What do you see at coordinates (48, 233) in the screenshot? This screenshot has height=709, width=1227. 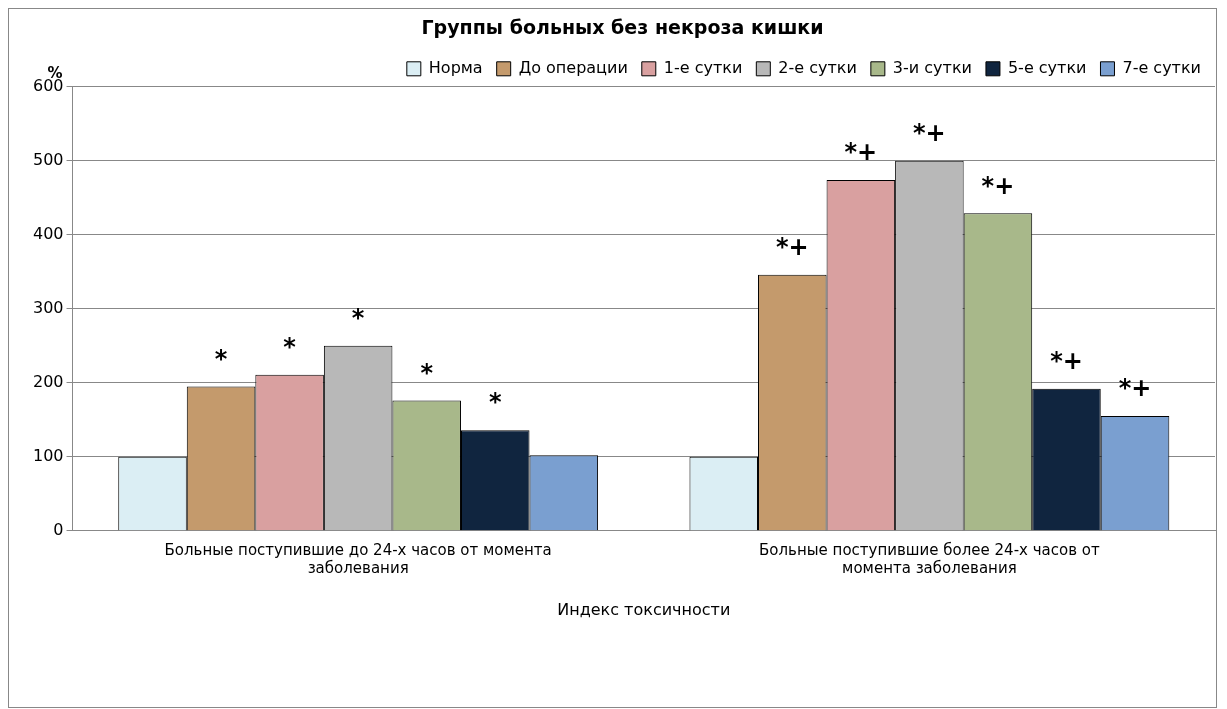 I see `y-tick-label: 400` at bounding box center [48, 233].